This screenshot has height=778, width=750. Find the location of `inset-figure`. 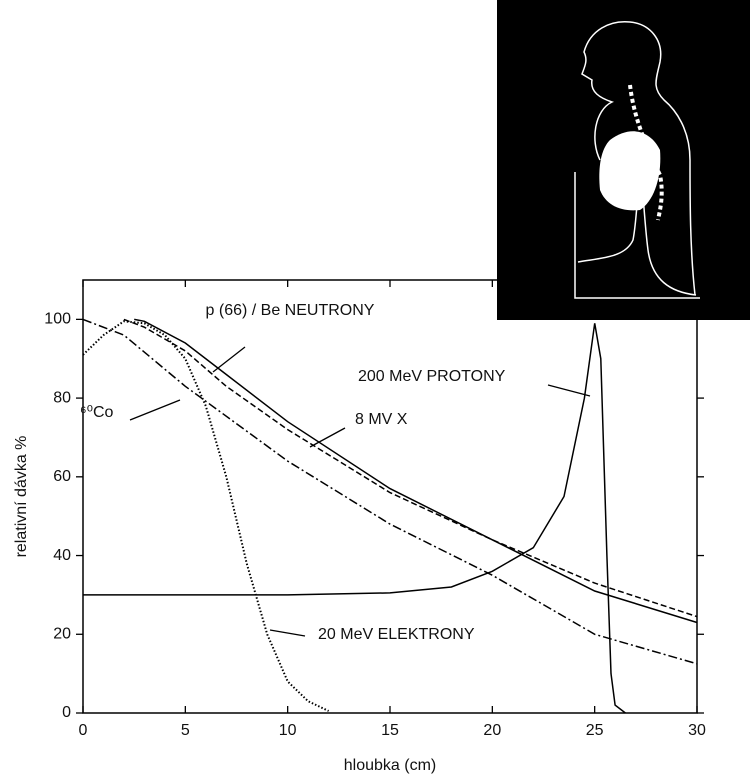

inset-figure is located at coordinates (623, 160).